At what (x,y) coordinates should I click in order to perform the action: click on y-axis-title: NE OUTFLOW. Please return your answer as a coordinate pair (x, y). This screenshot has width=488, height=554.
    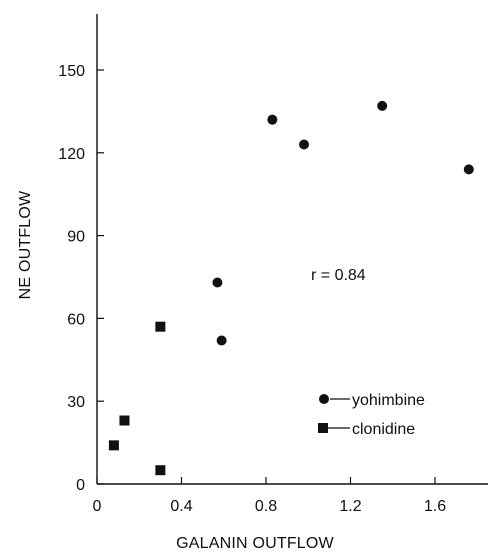
    Looking at the image, I should click on (25, 244).